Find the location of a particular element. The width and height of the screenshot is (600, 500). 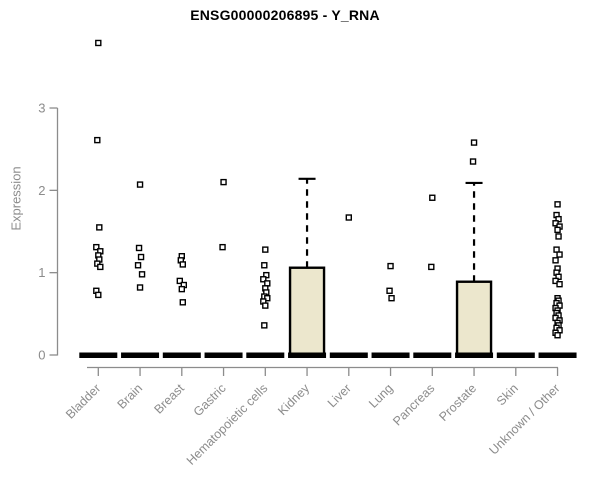

chart-title: ENSG00000206895 - Y_RNA is located at coordinates (285, 15).